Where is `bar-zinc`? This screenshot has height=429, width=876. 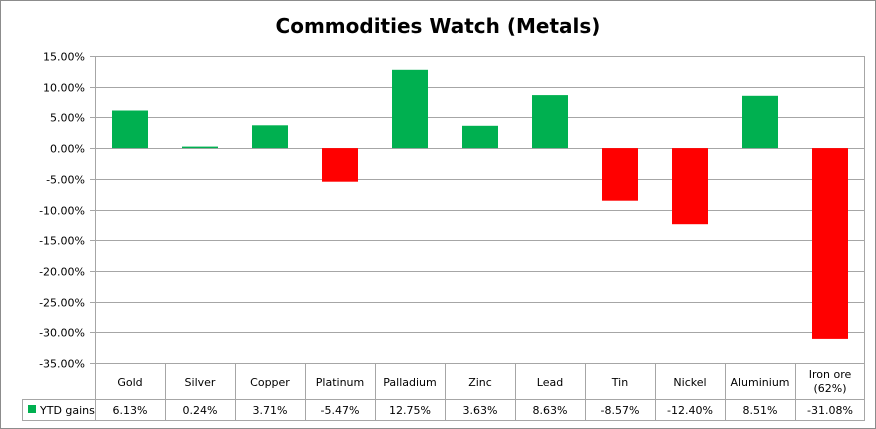
bar-zinc is located at coordinates (480, 137).